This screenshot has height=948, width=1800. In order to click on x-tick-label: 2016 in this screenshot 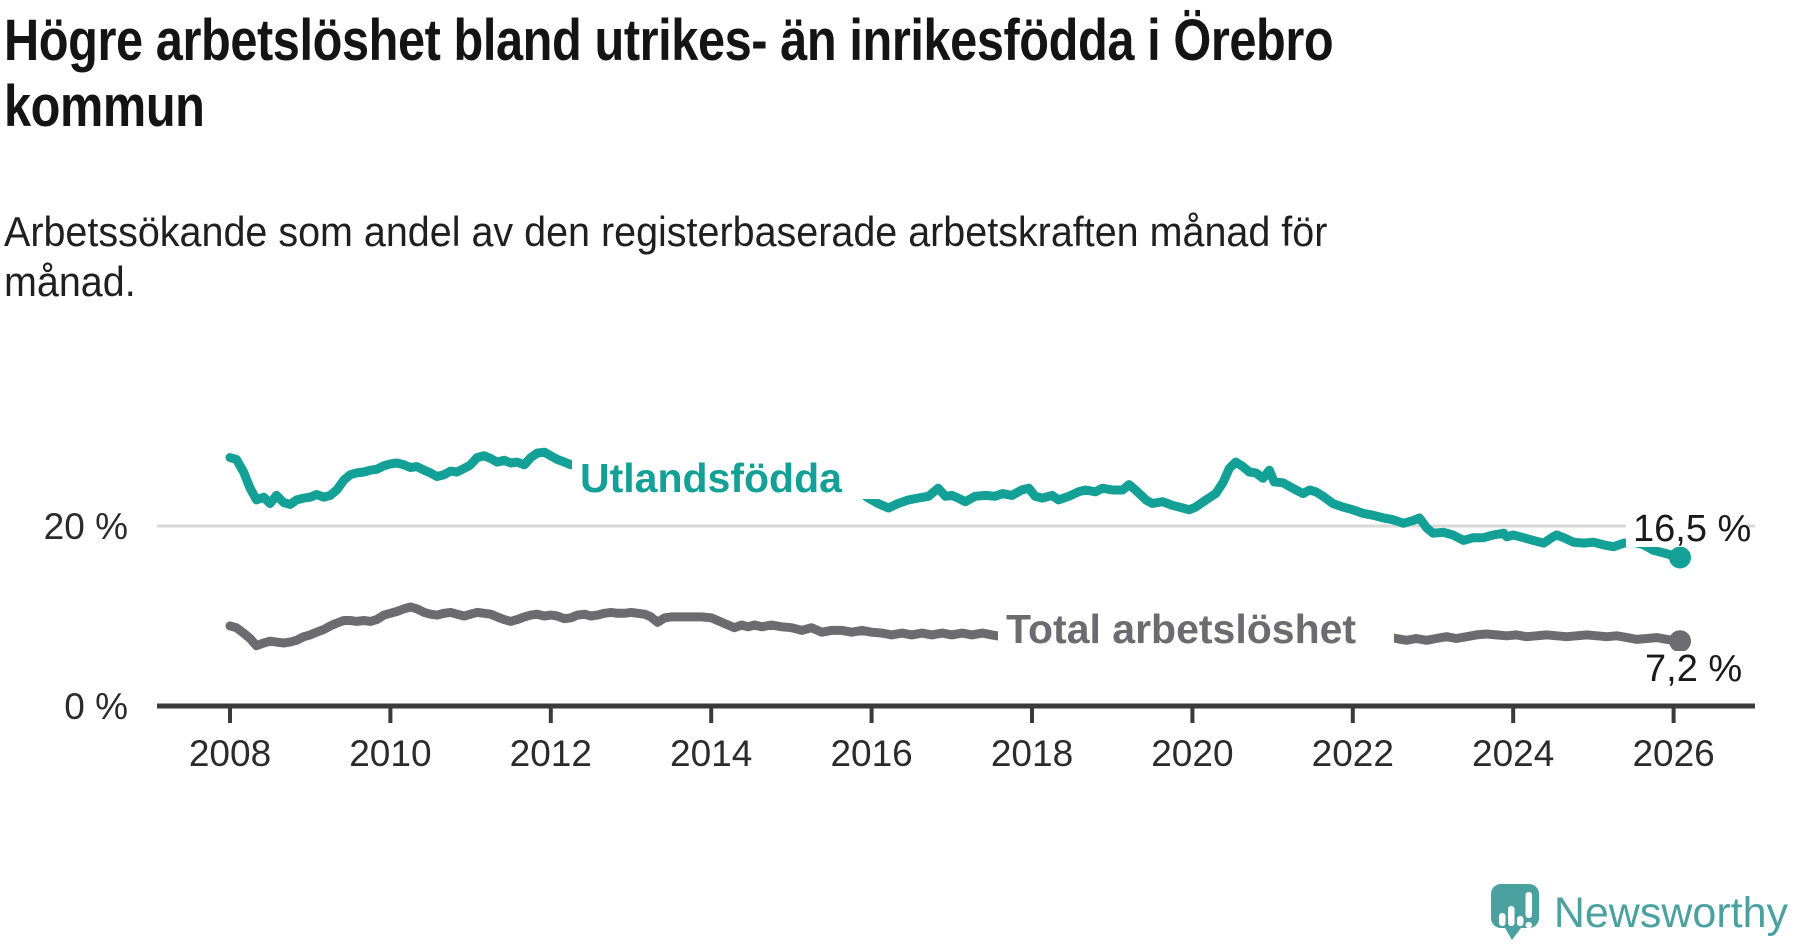, I will do `click(871, 753)`.